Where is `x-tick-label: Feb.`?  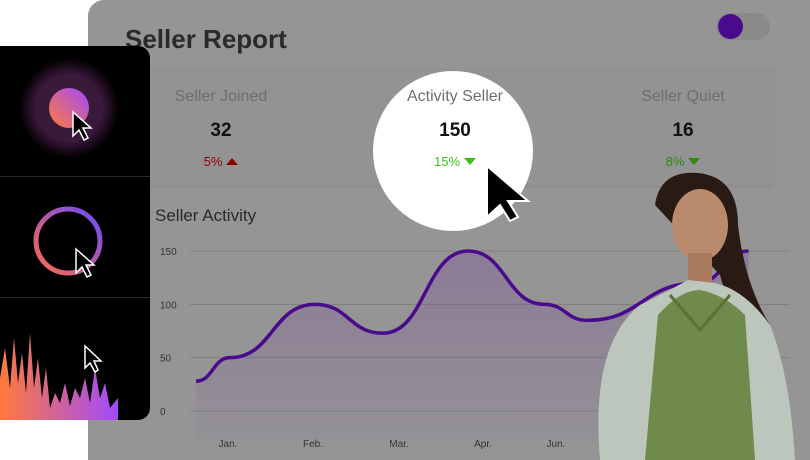 x-tick-label: Feb. is located at coordinates (313, 444).